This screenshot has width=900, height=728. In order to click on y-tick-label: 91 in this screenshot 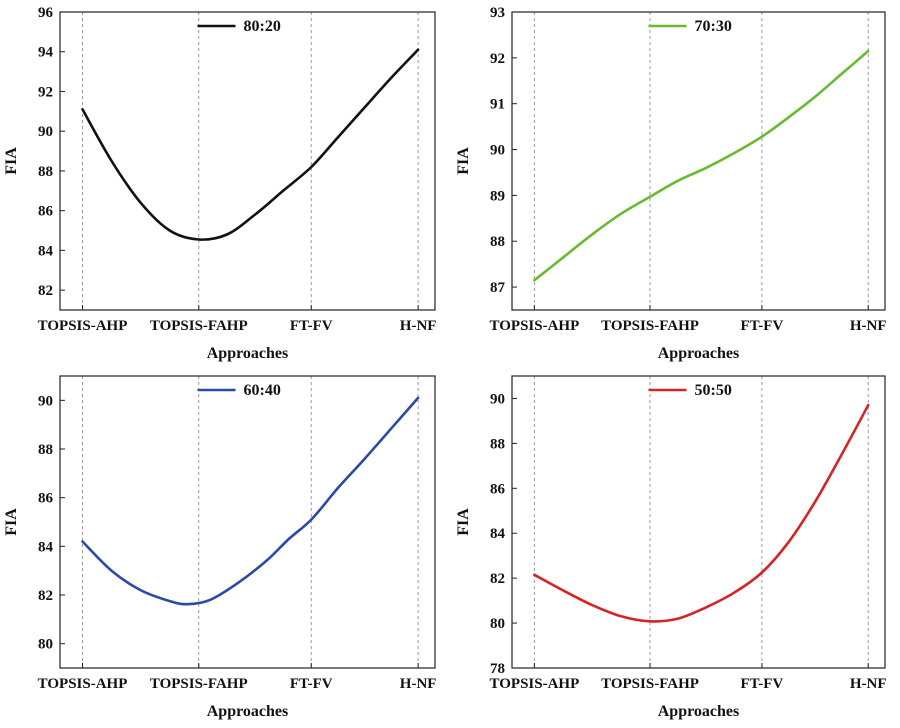, I will do `click(497, 105)`.